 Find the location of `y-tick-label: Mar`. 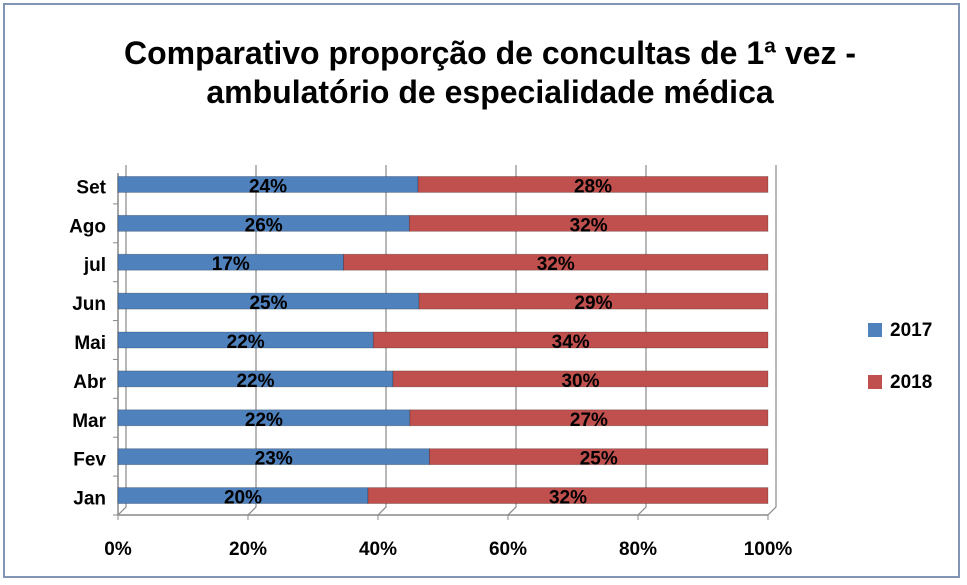

y-tick-label: Mar is located at coordinates (89, 421).